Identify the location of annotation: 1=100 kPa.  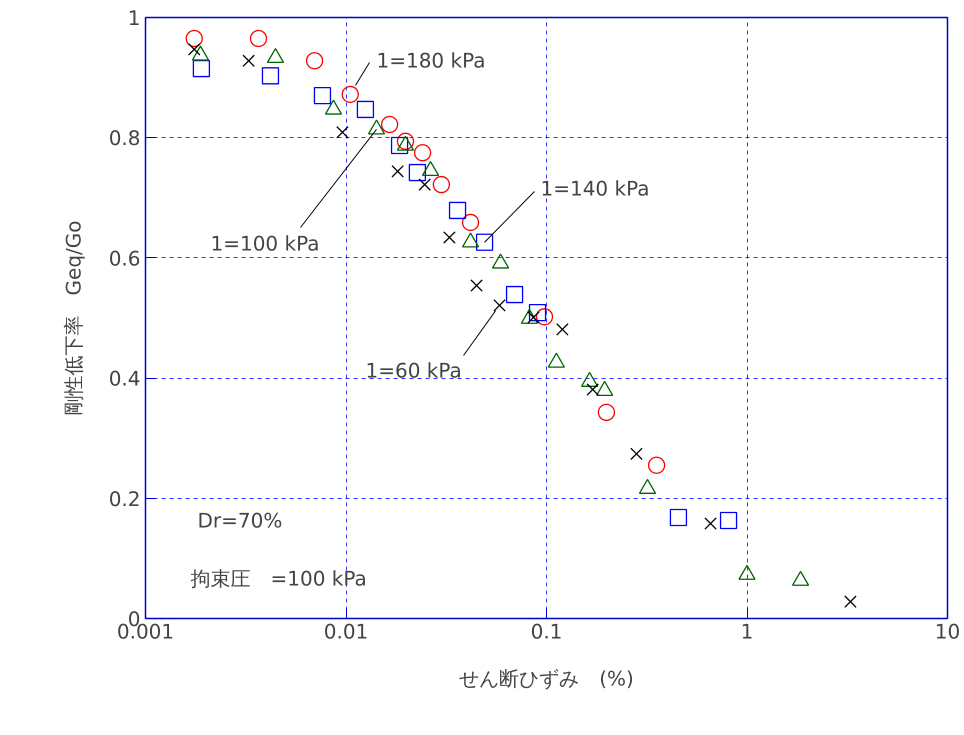
(265, 244).